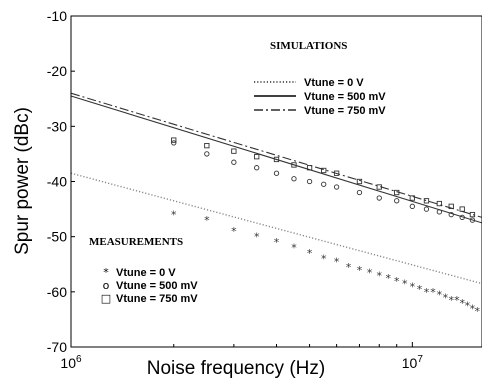 The width and height of the screenshot is (482, 379). Describe the element at coordinates (334, 83) in the screenshot. I see `simulations-legend-label-0: Vtune = 0 V` at that location.